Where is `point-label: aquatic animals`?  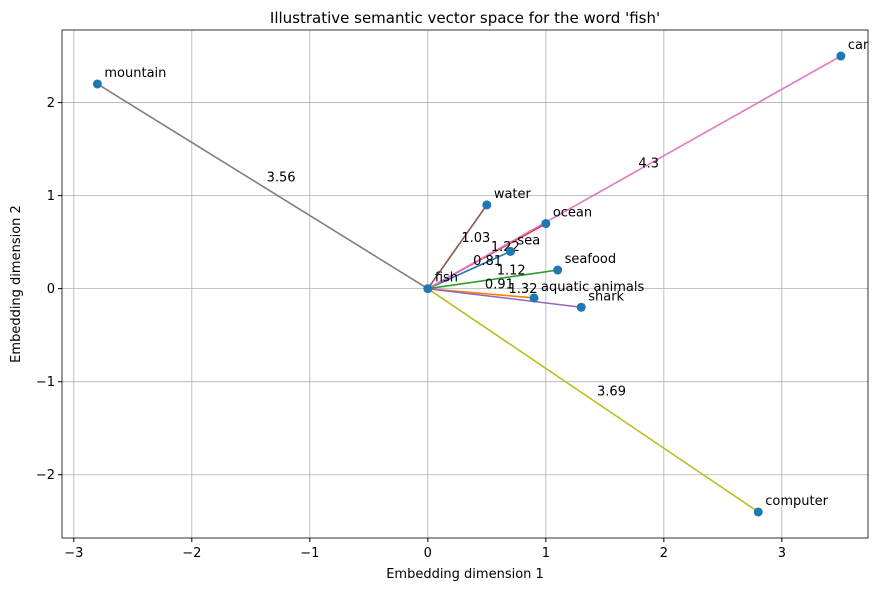 point-label: aquatic animals is located at coordinates (592, 287).